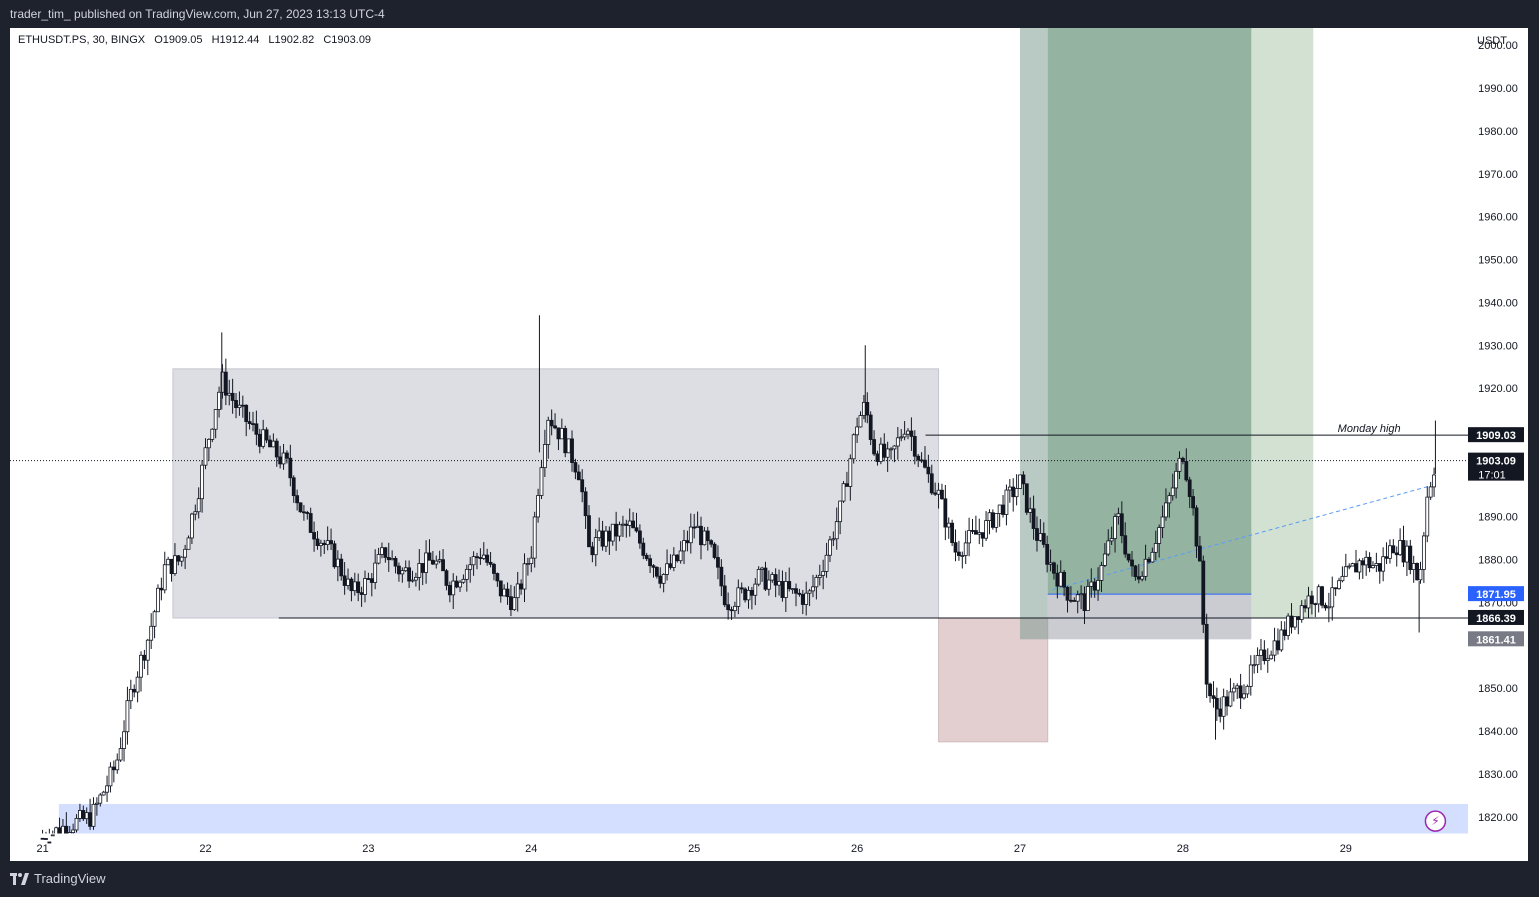 The image size is (1539, 897). What do you see at coordinates (1496, 640) in the screenshot?
I see `price-label-4: 1861.41` at bounding box center [1496, 640].